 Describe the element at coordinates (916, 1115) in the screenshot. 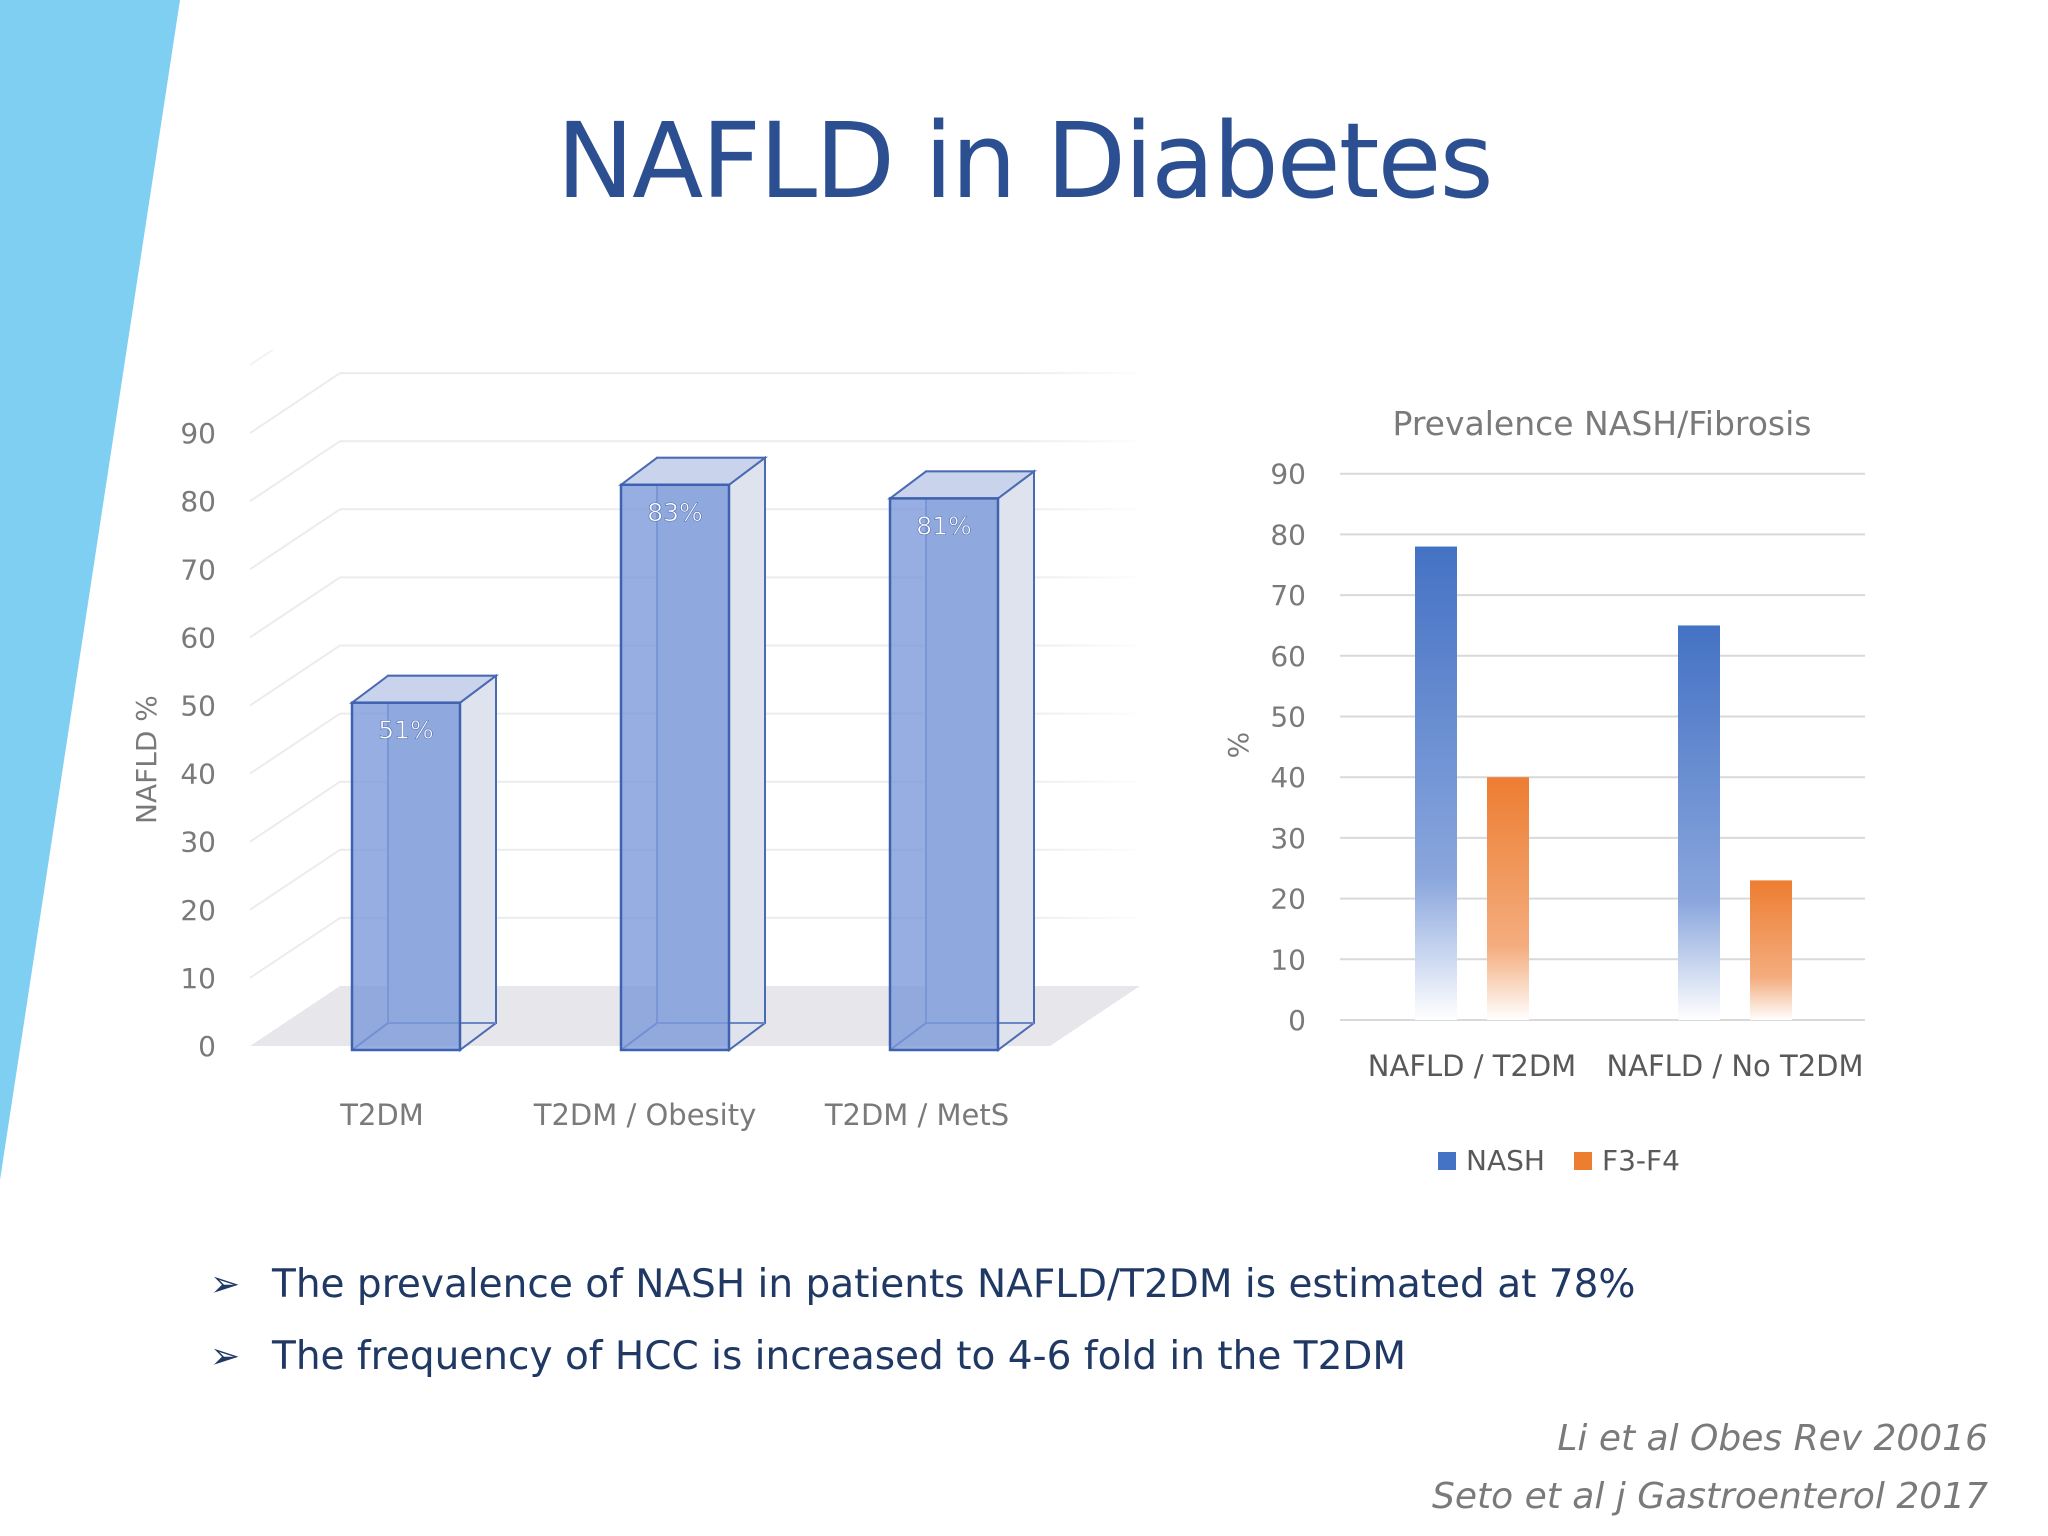

I see `x-tick-label: T2DM / MetS` at that location.